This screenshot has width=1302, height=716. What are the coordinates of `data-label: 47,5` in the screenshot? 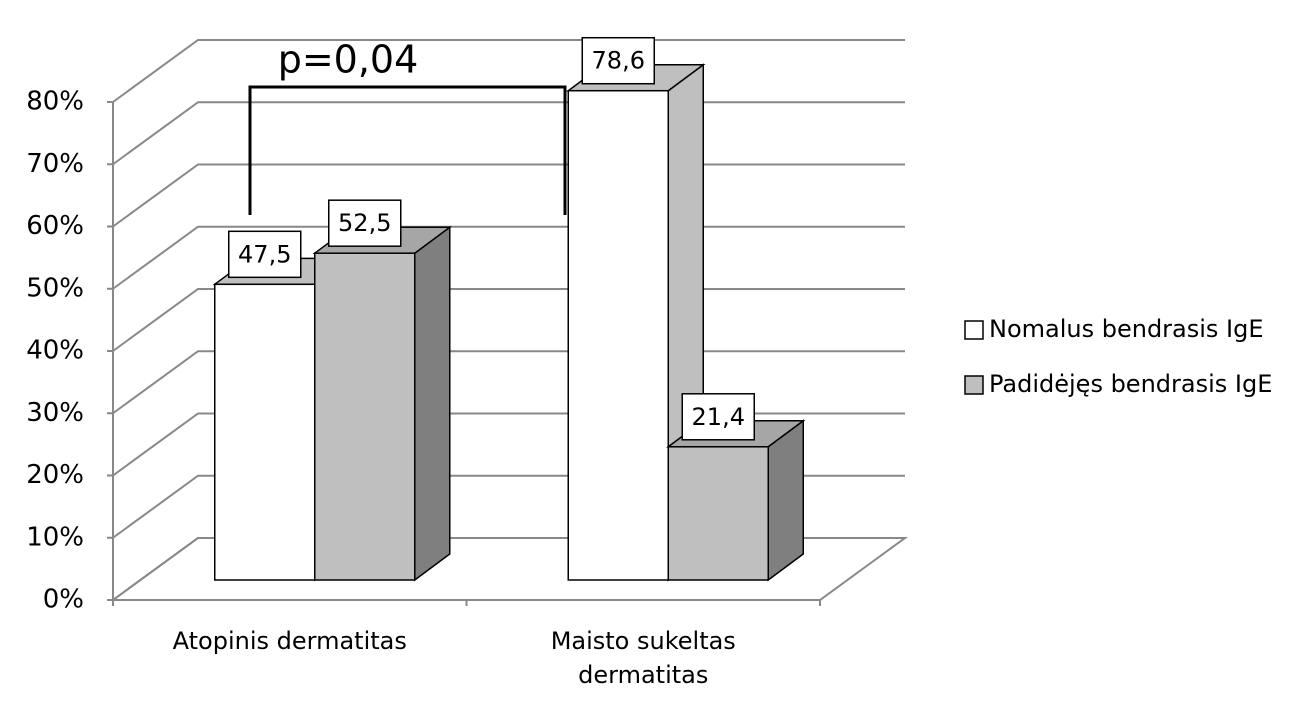 It's located at (264, 254).